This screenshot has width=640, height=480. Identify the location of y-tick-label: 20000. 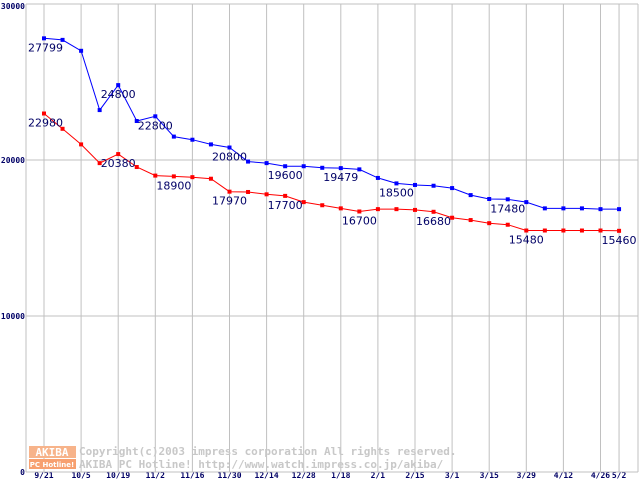
(13, 160).